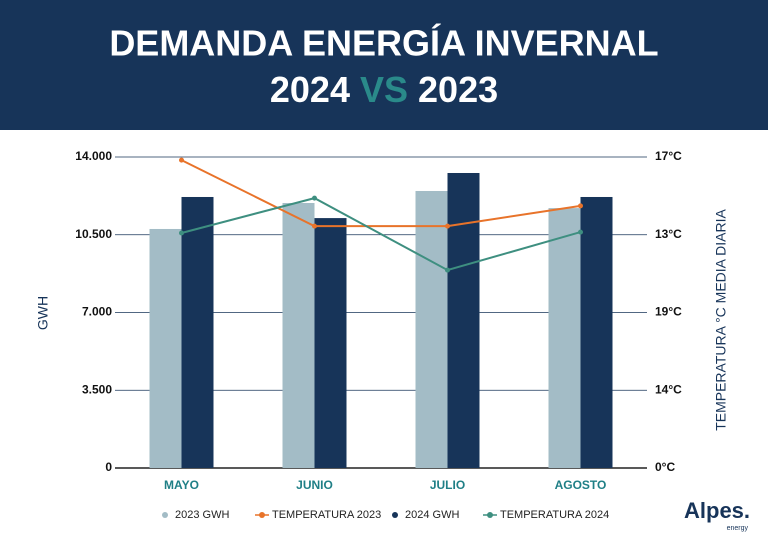 The height and width of the screenshot is (537, 768). Describe the element at coordinates (717, 510) in the screenshot. I see `logo: Alpes.` at that location.